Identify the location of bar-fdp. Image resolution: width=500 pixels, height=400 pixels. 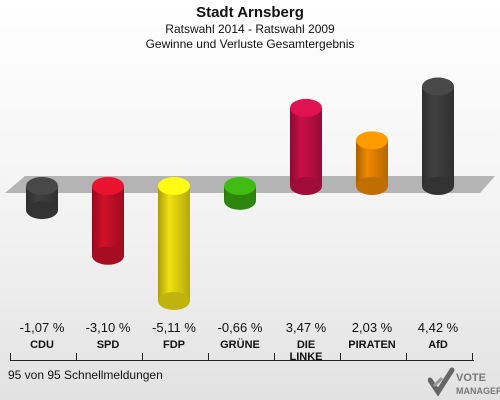
(174, 243).